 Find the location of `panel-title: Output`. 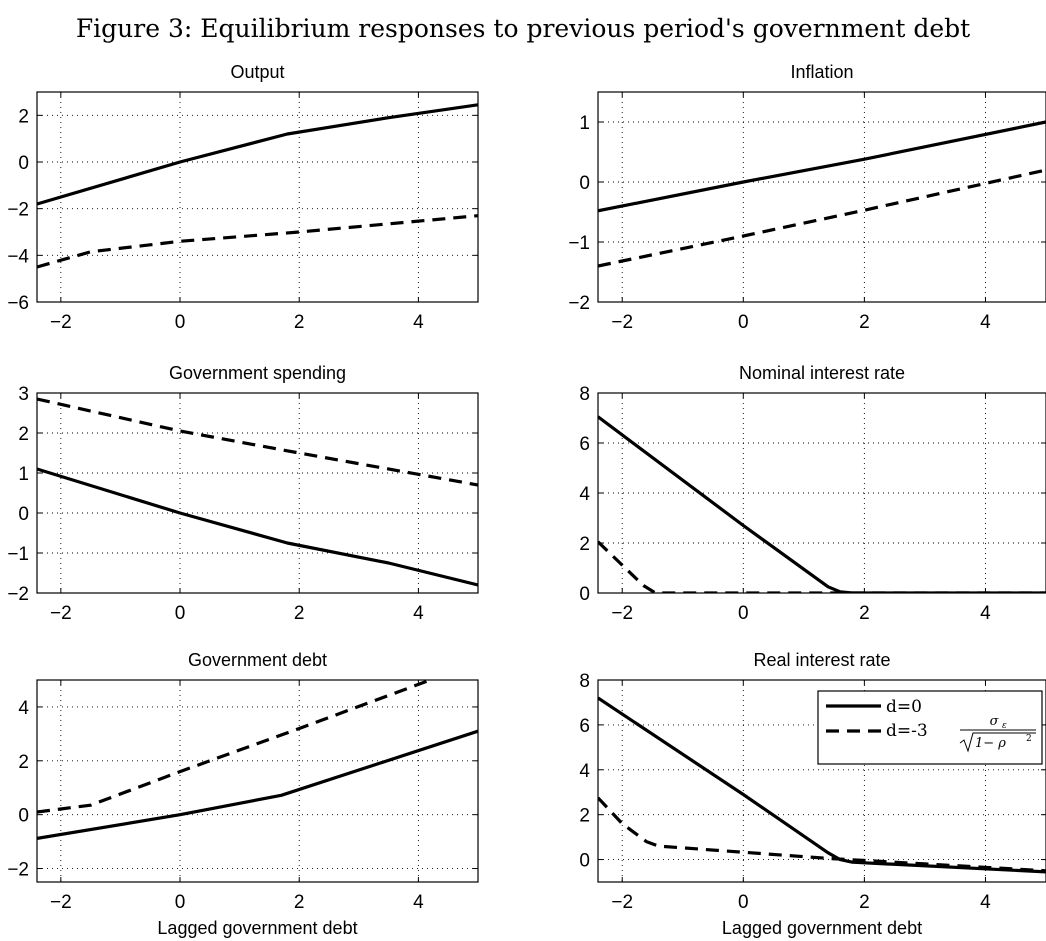

panel-title: Output is located at coordinates (257, 72).